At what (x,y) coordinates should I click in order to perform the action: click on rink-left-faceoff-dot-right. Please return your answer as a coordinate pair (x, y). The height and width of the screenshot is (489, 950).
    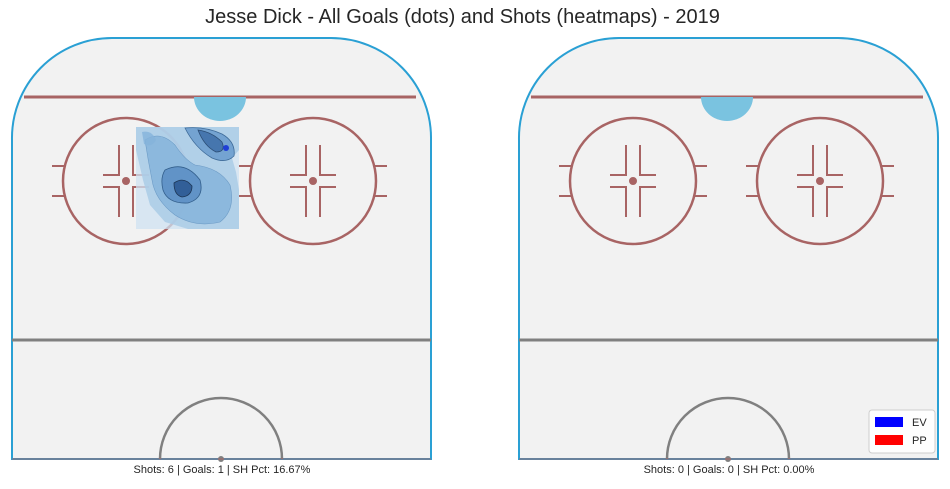
    Looking at the image, I should click on (313, 181).